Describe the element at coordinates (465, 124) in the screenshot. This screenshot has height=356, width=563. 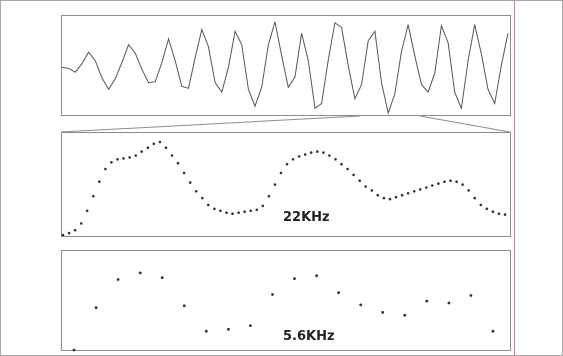
I see `zoom-connector-right` at that location.